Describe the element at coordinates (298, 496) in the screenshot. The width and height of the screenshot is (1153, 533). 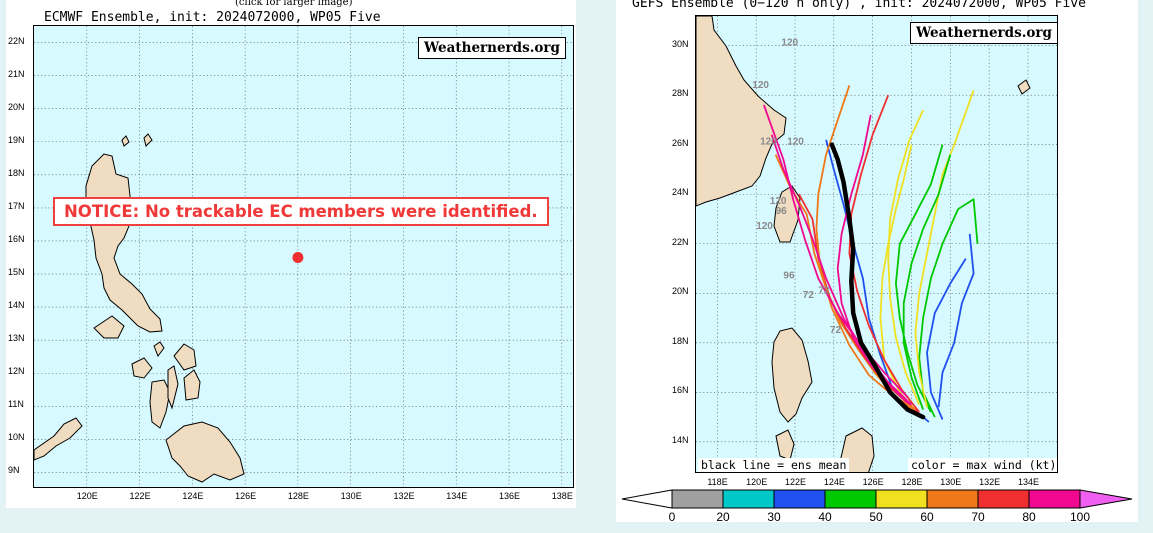
I see `lon-tick-label: 128E` at that location.